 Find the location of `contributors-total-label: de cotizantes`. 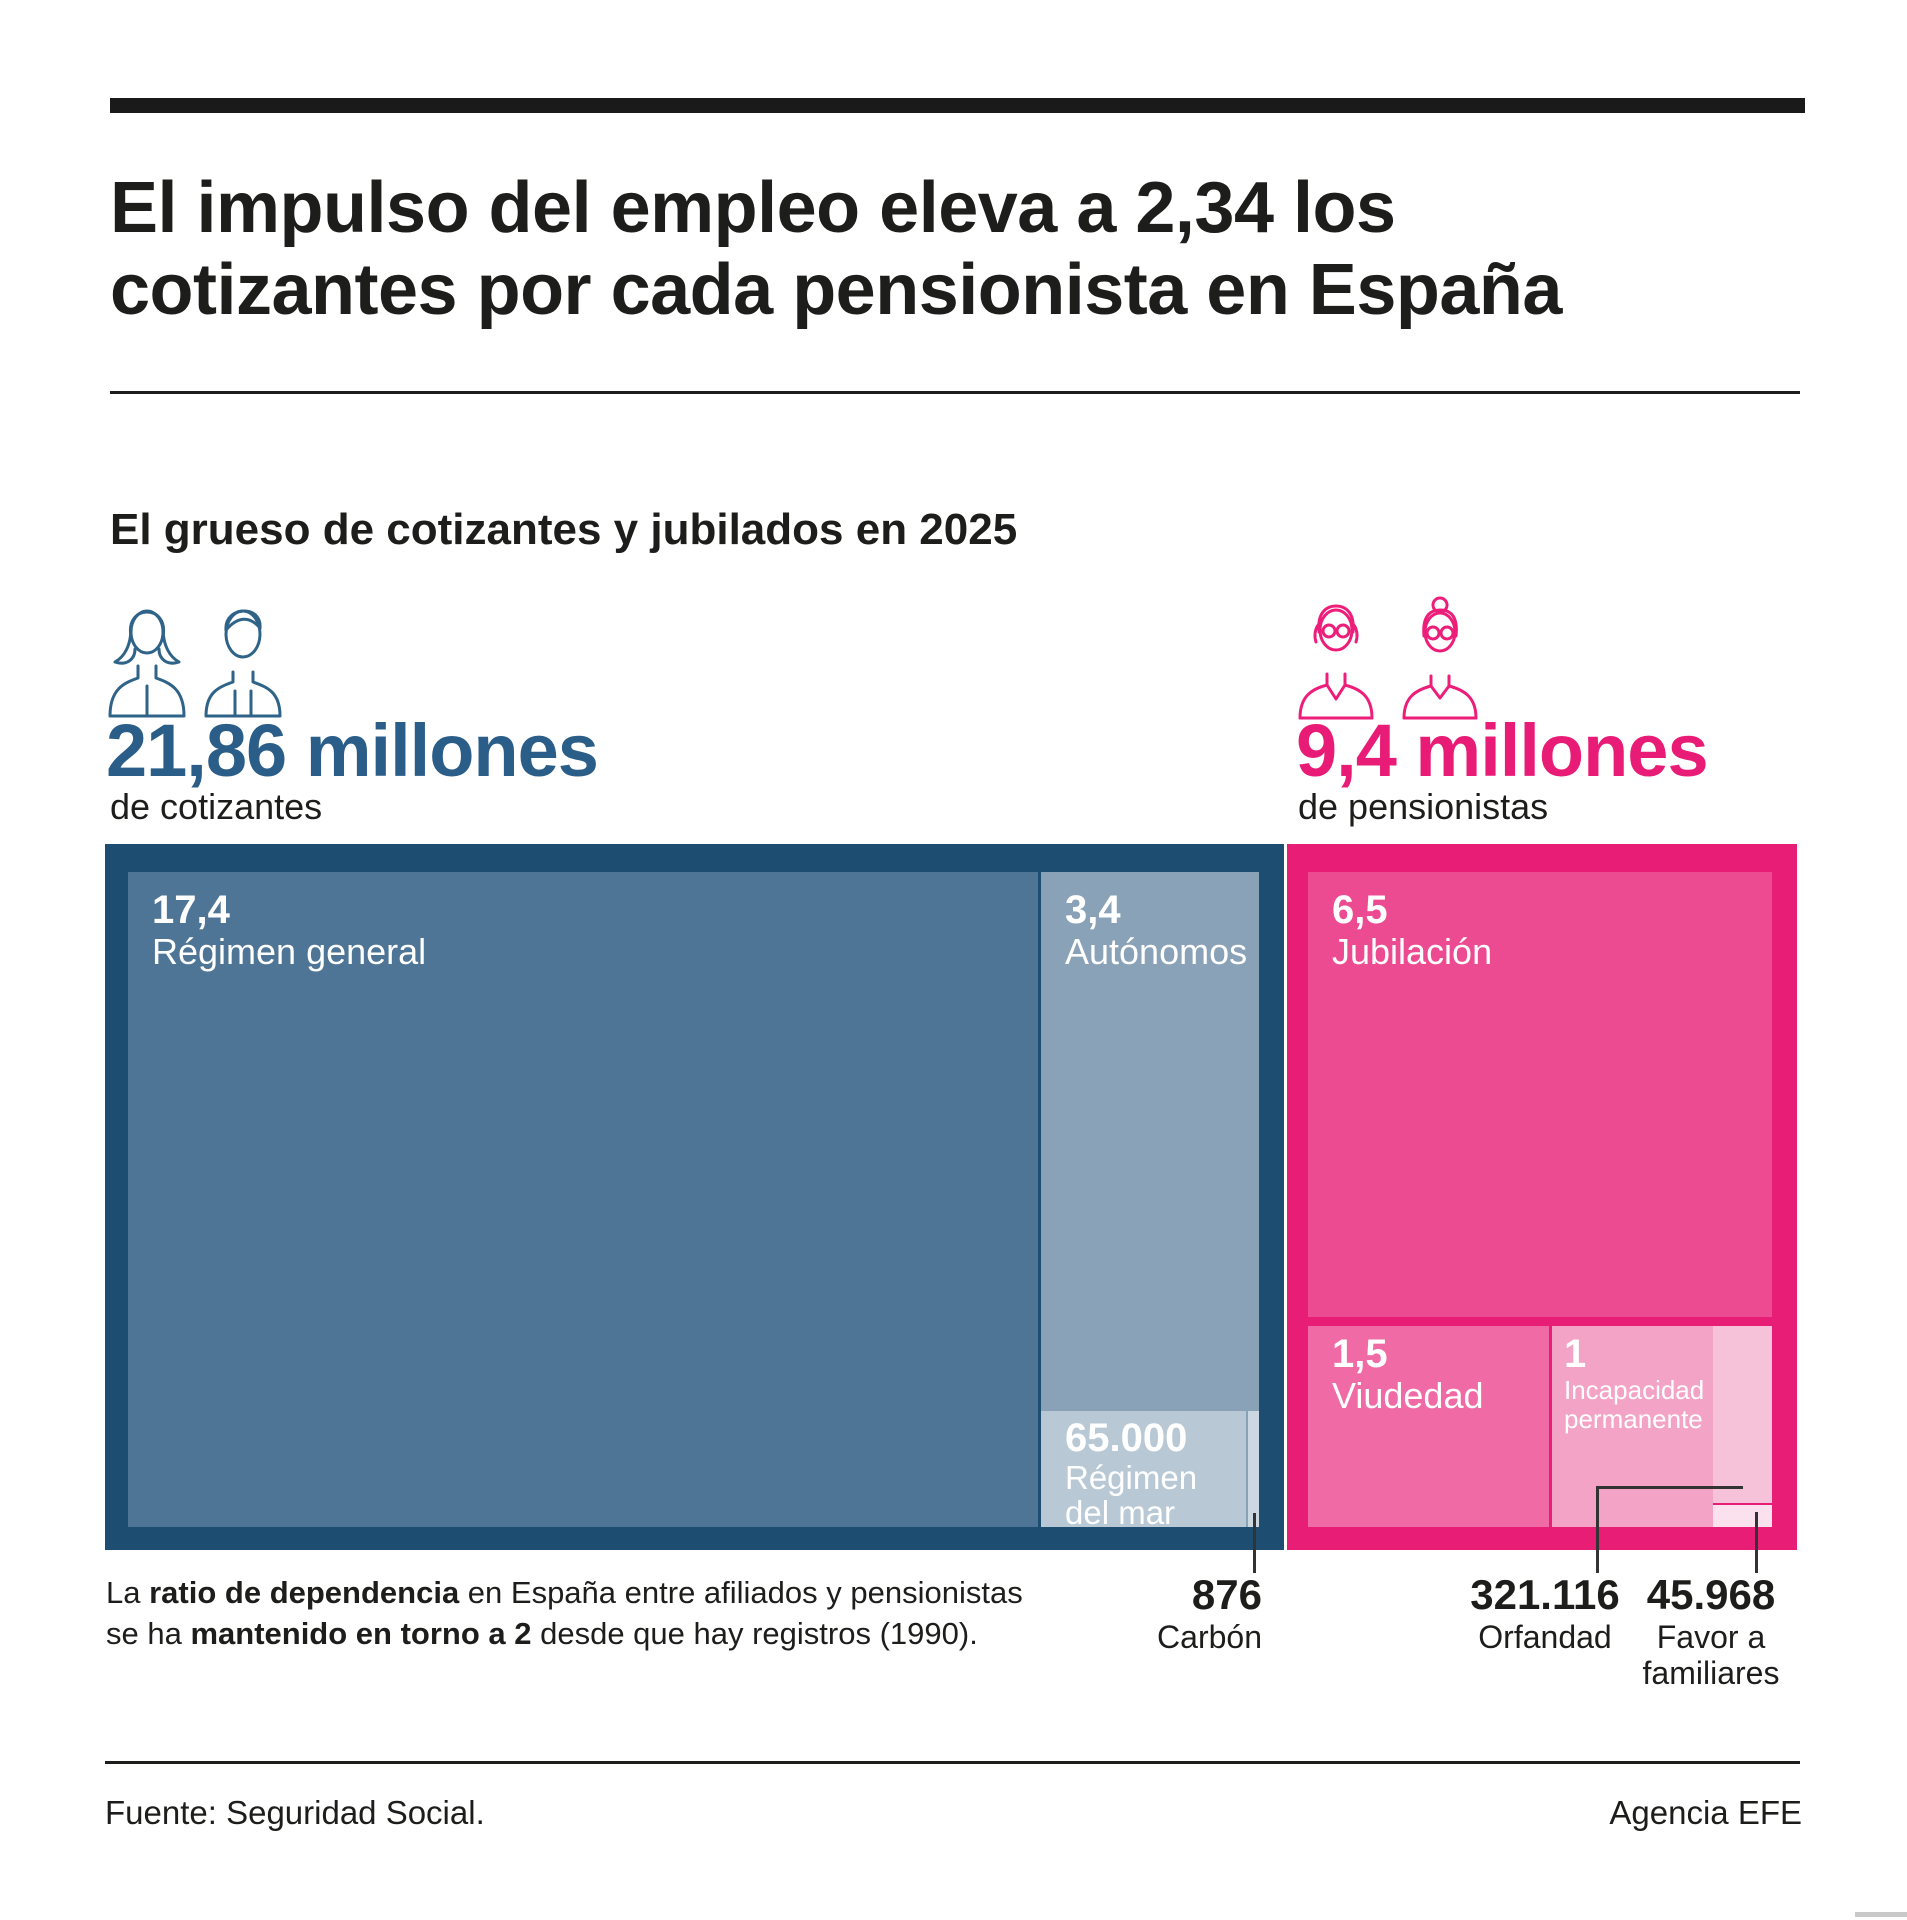

contributors-total-label: de cotizantes is located at coordinates (216, 806).